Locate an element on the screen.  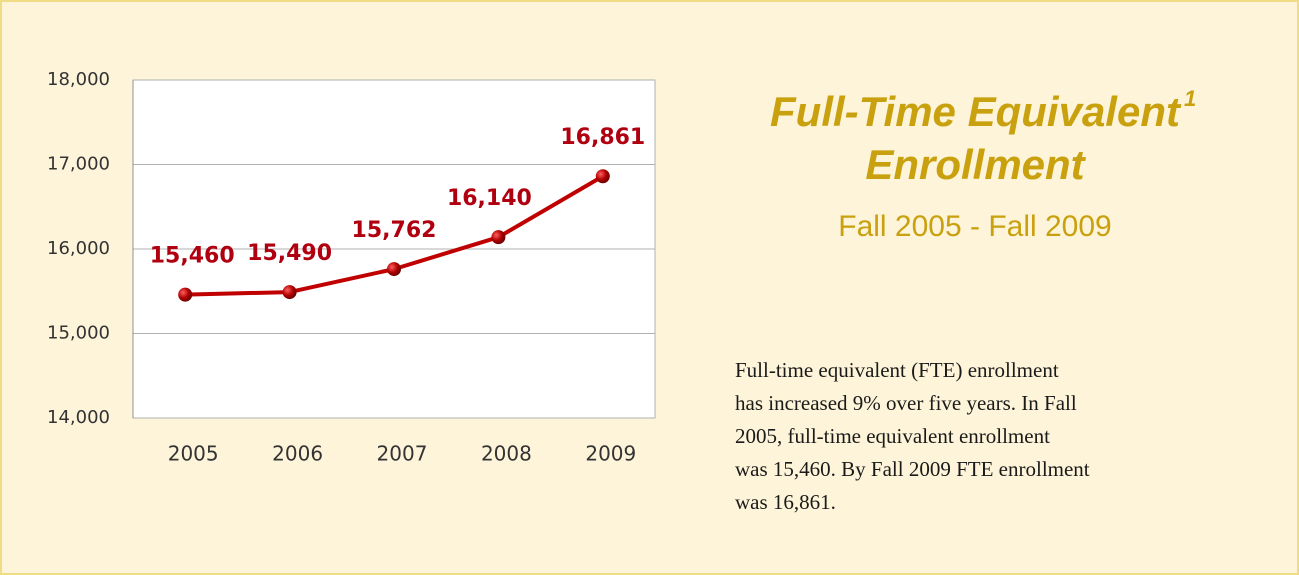
y-tick-label: 18,000 is located at coordinates (78, 79).